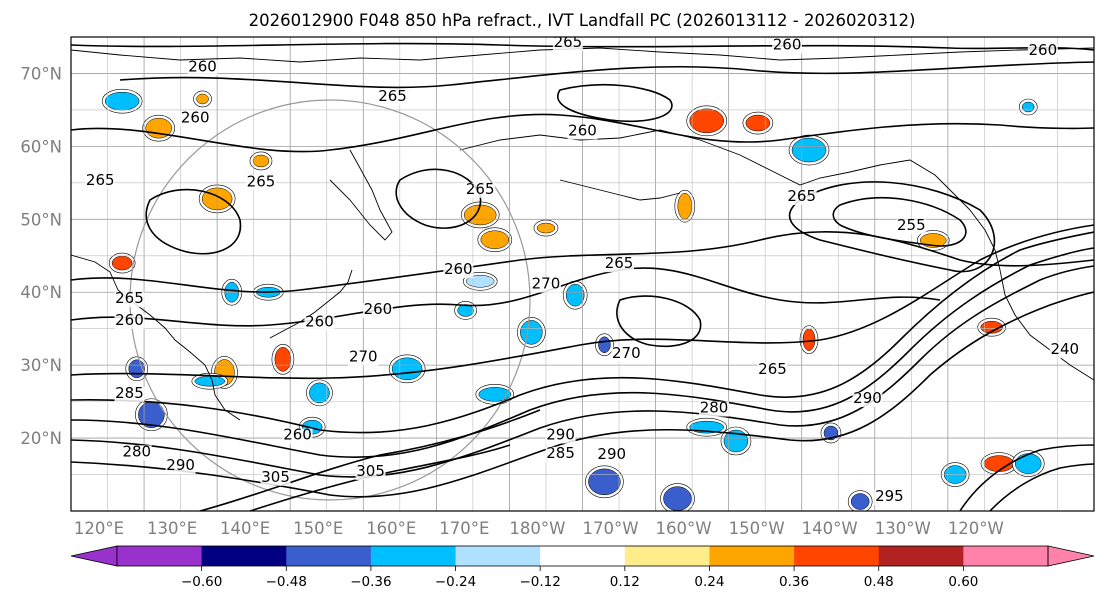 This screenshot has width=1105, height=604. I want to click on longitude-label: 160°W, so click(684, 528).